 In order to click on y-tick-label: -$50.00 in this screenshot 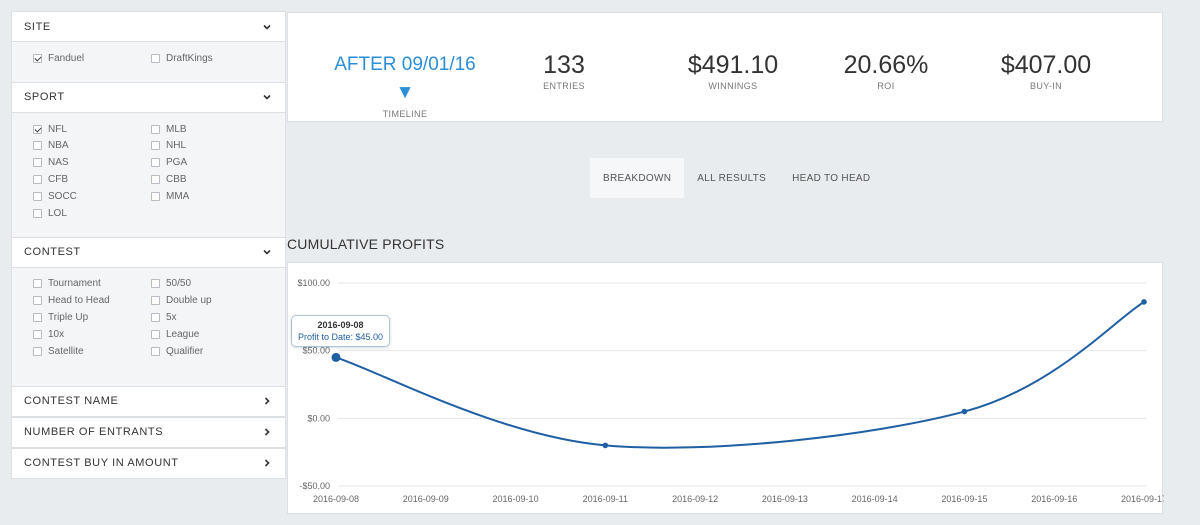, I will do `click(314, 486)`.